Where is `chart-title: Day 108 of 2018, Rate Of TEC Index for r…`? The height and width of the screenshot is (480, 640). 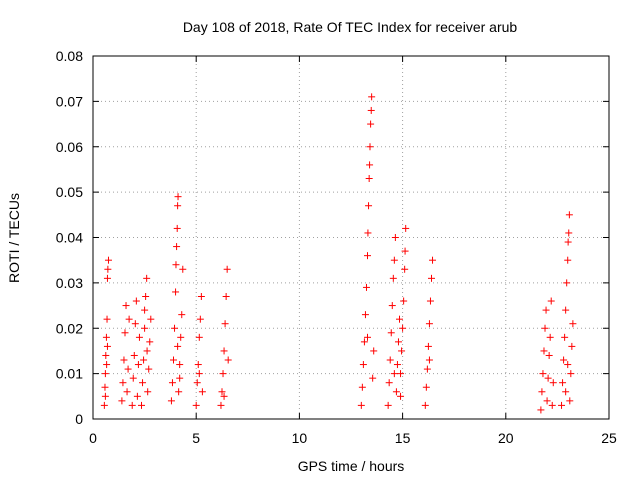 chart-title: Day 108 of 2018, Rate Of TEC Index for r… is located at coordinates (350, 27).